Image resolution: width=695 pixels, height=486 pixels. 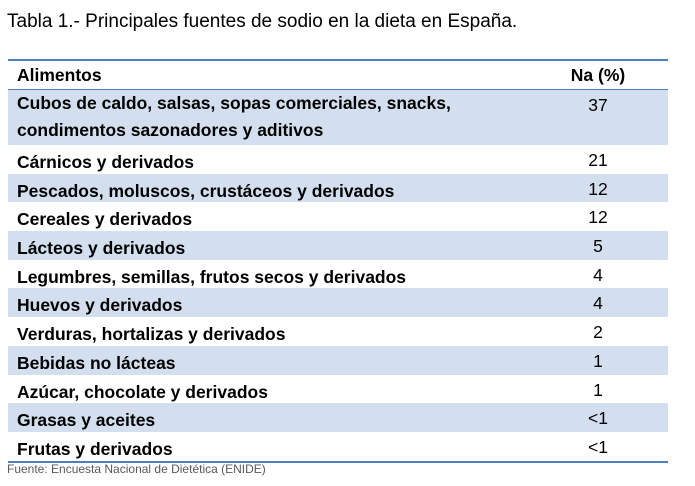 What do you see at coordinates (338, 216) in the screenshot?
I see `table-row: Cereales y derivados 12` at bounding box center [338, 216].